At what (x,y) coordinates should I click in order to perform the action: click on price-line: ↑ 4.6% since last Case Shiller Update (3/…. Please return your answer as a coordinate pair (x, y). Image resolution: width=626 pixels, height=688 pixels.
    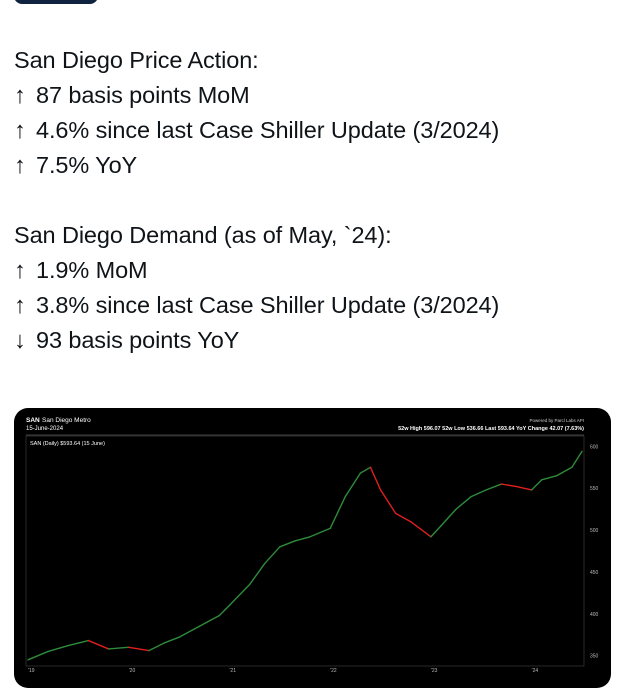
    Looking at the image, I should click on (315, 130).